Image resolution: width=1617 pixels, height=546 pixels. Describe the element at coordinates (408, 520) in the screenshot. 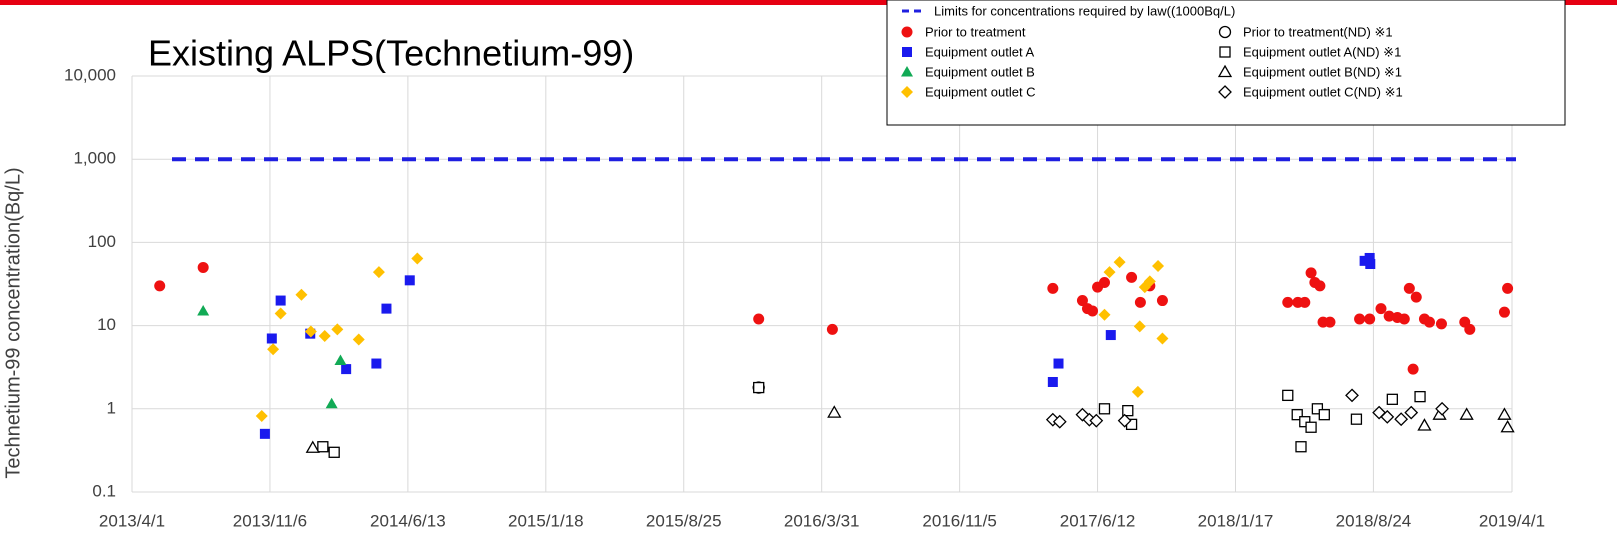

I see `x-tick-label: 2014/6/13` at that location.